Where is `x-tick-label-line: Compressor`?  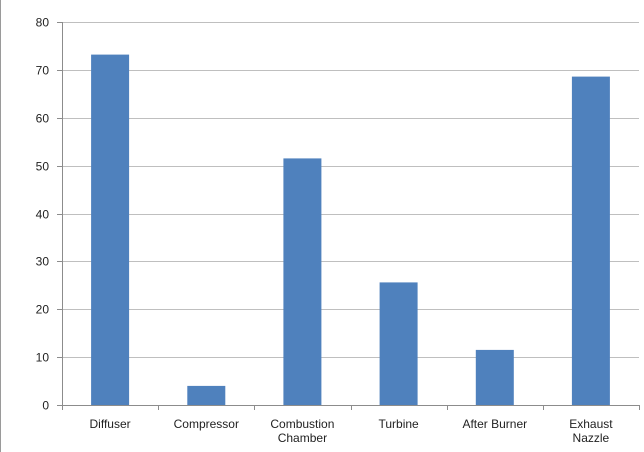
x-tick-label-line: Compressor is located at coordinates (206, 424).